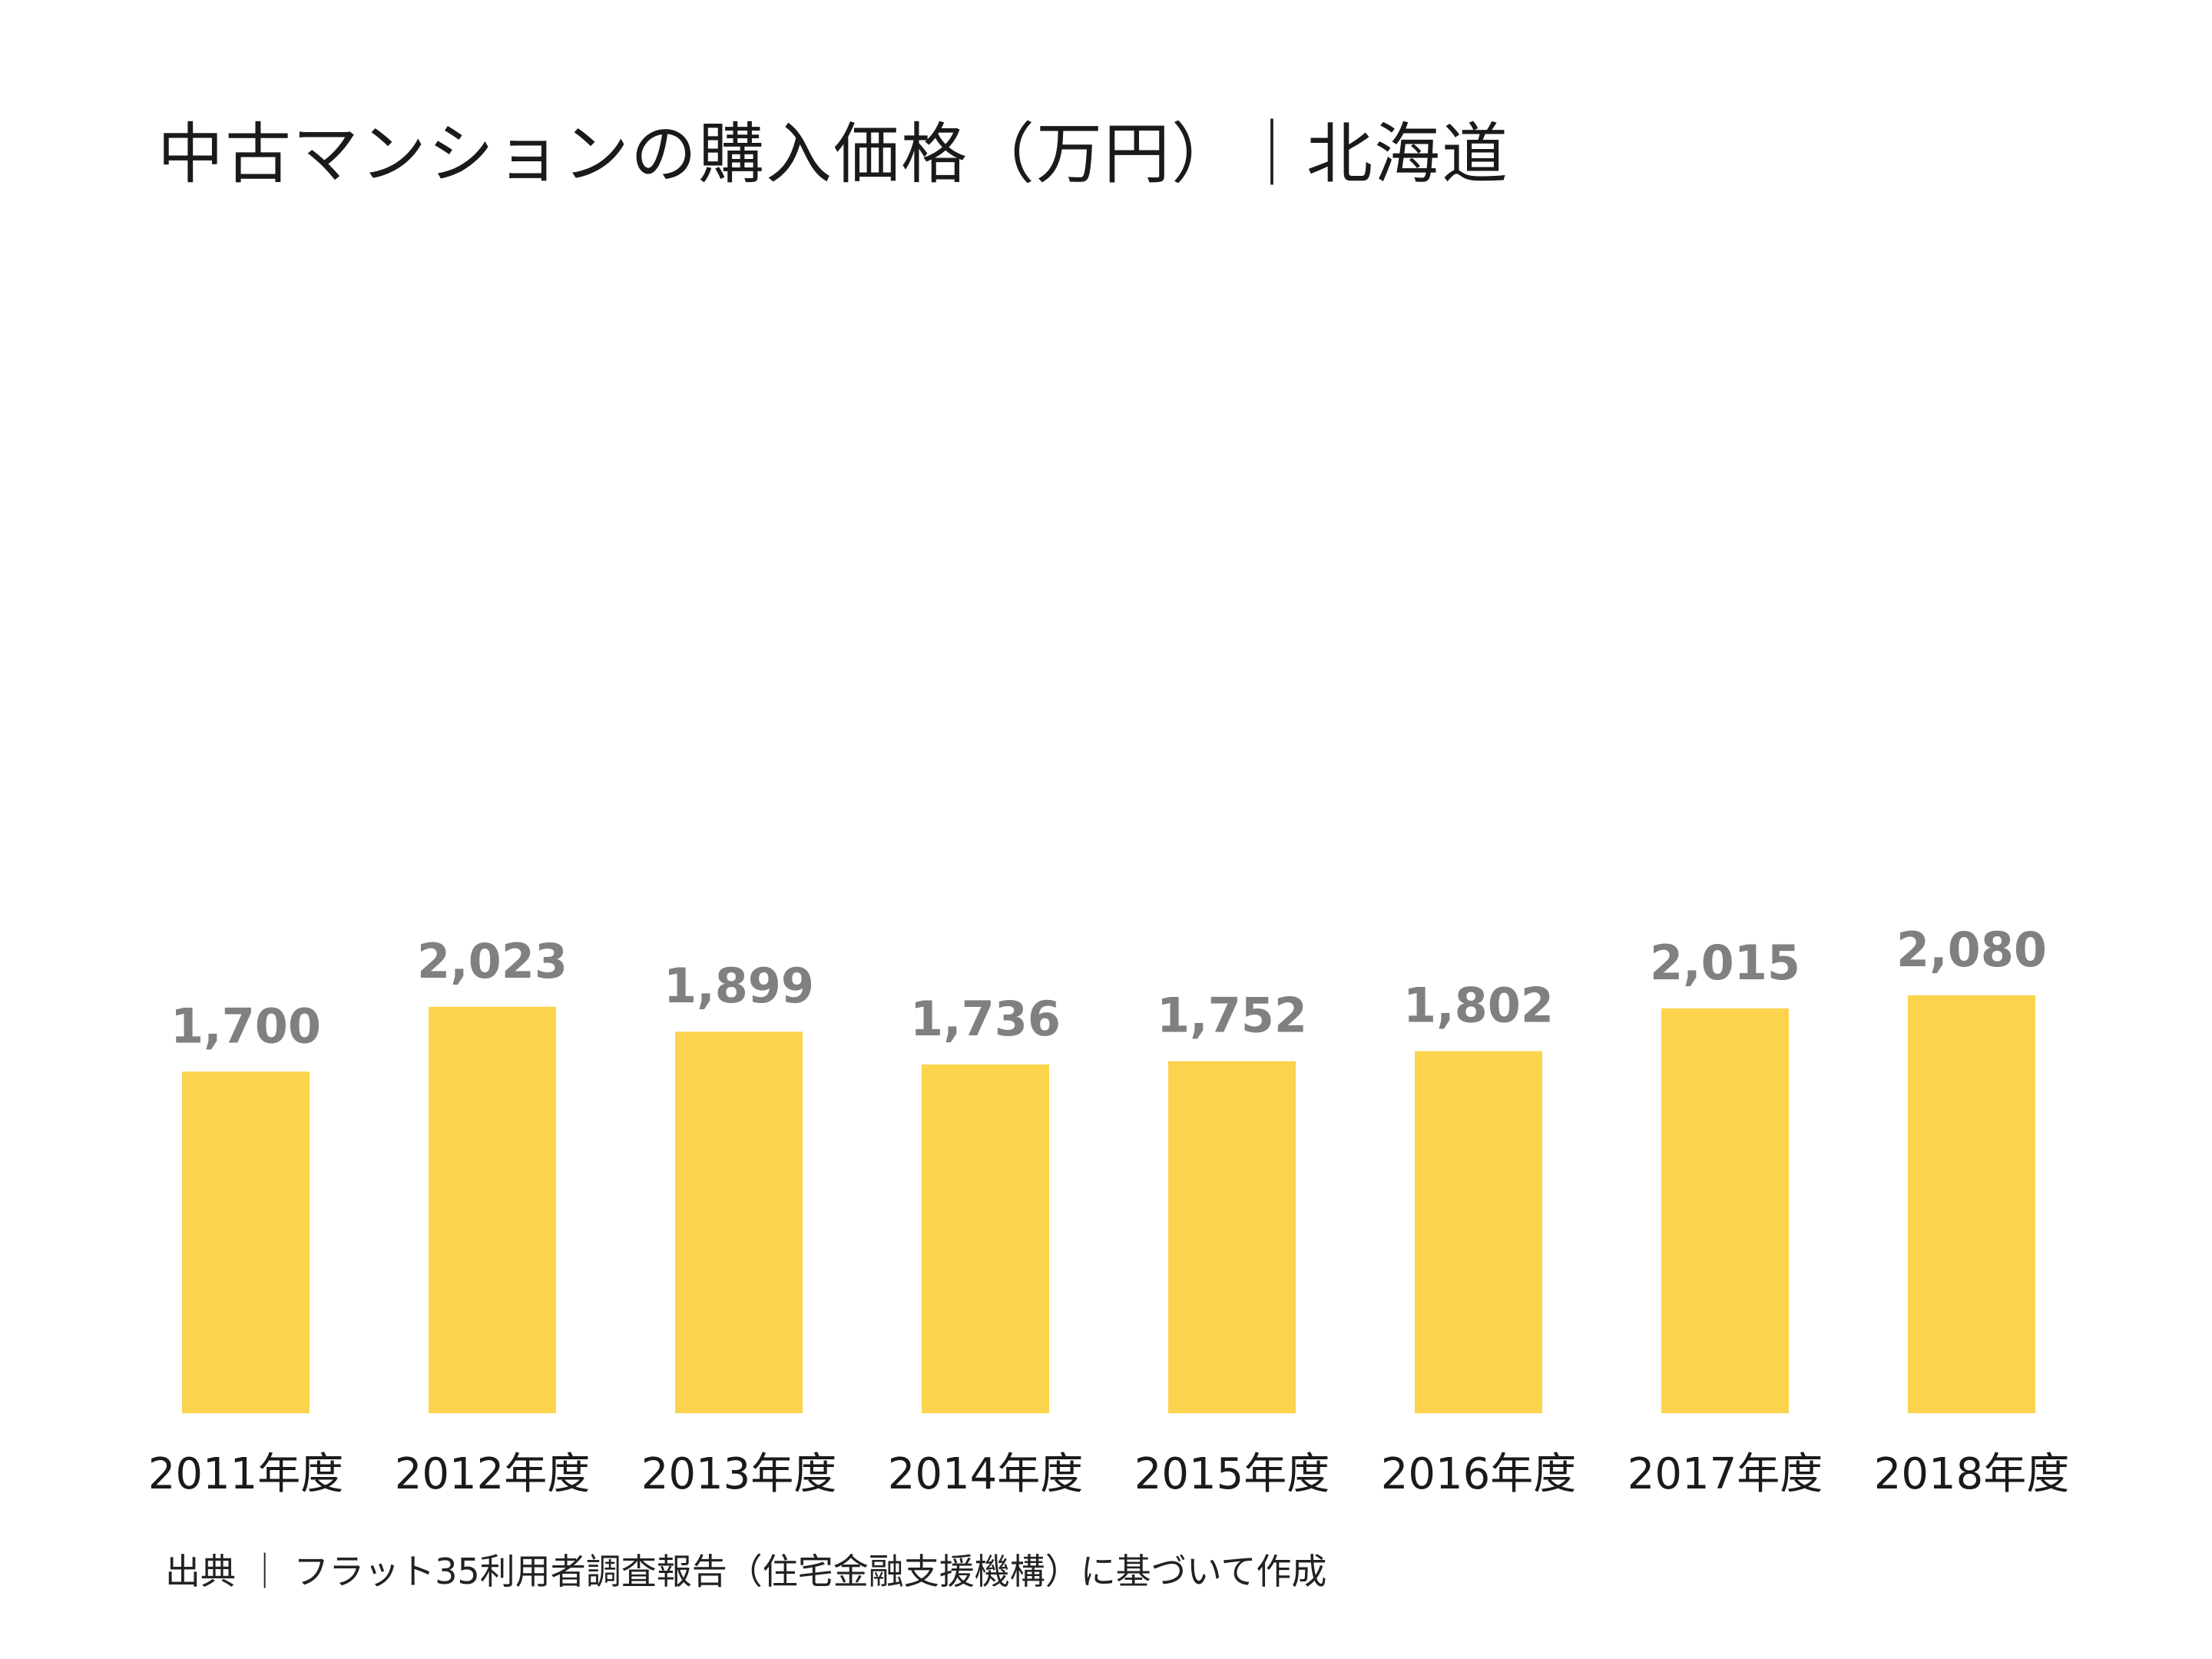  I want to click on value-label: 1,752, so click(1232, 1016).